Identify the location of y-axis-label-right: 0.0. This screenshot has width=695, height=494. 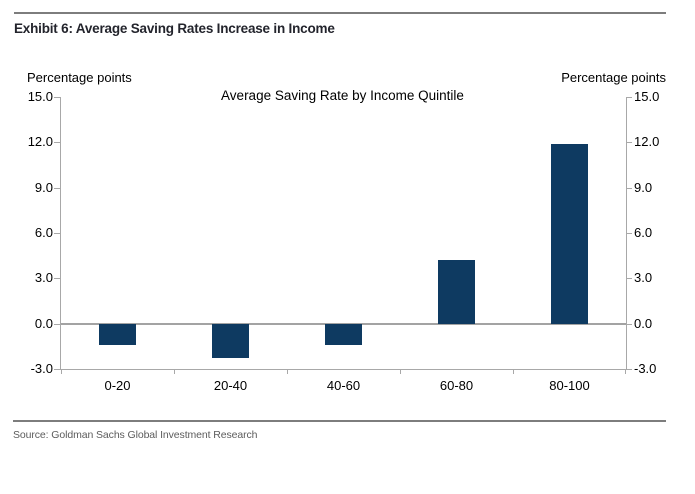
(643, 323).